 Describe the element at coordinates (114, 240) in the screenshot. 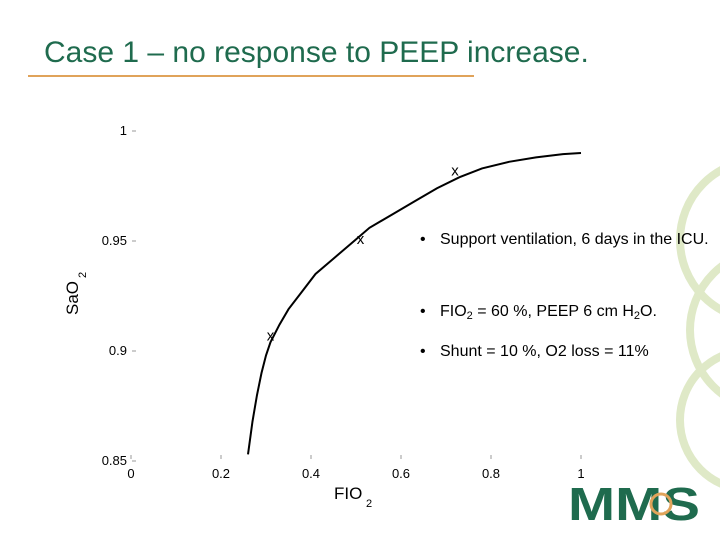

I see `y-tick-label: 0.95` at that location.